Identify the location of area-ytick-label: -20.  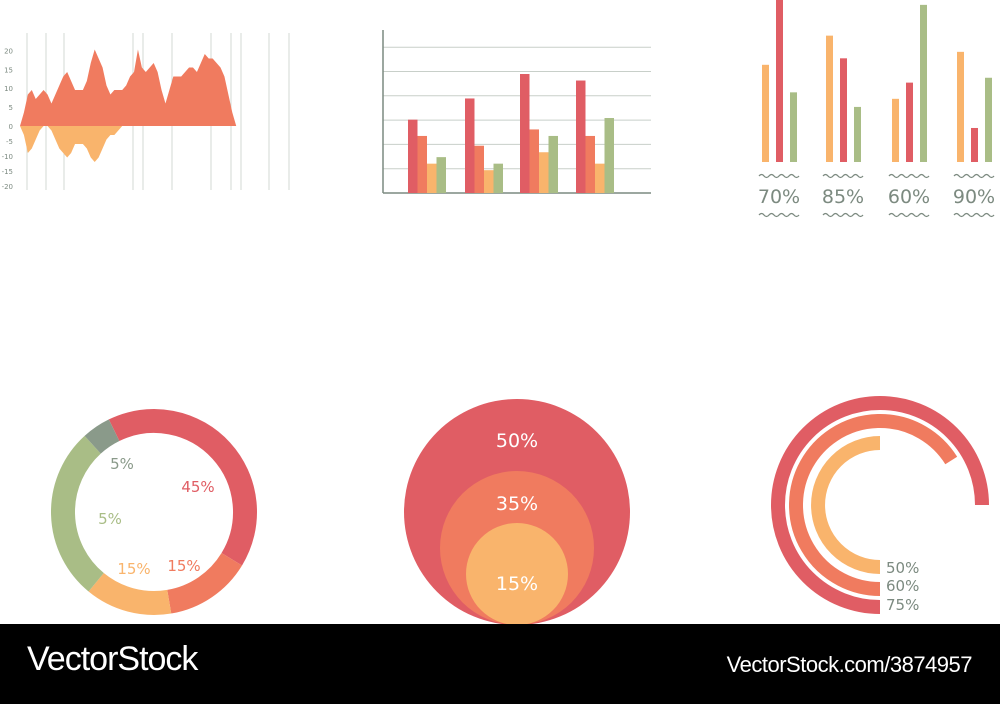
(7, 187).